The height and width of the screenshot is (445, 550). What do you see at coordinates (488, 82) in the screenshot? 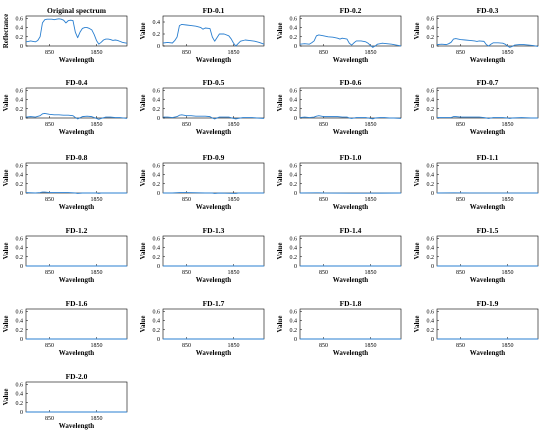
I see `subplot-title: FD-0.7` at bounding box center [488, 82].